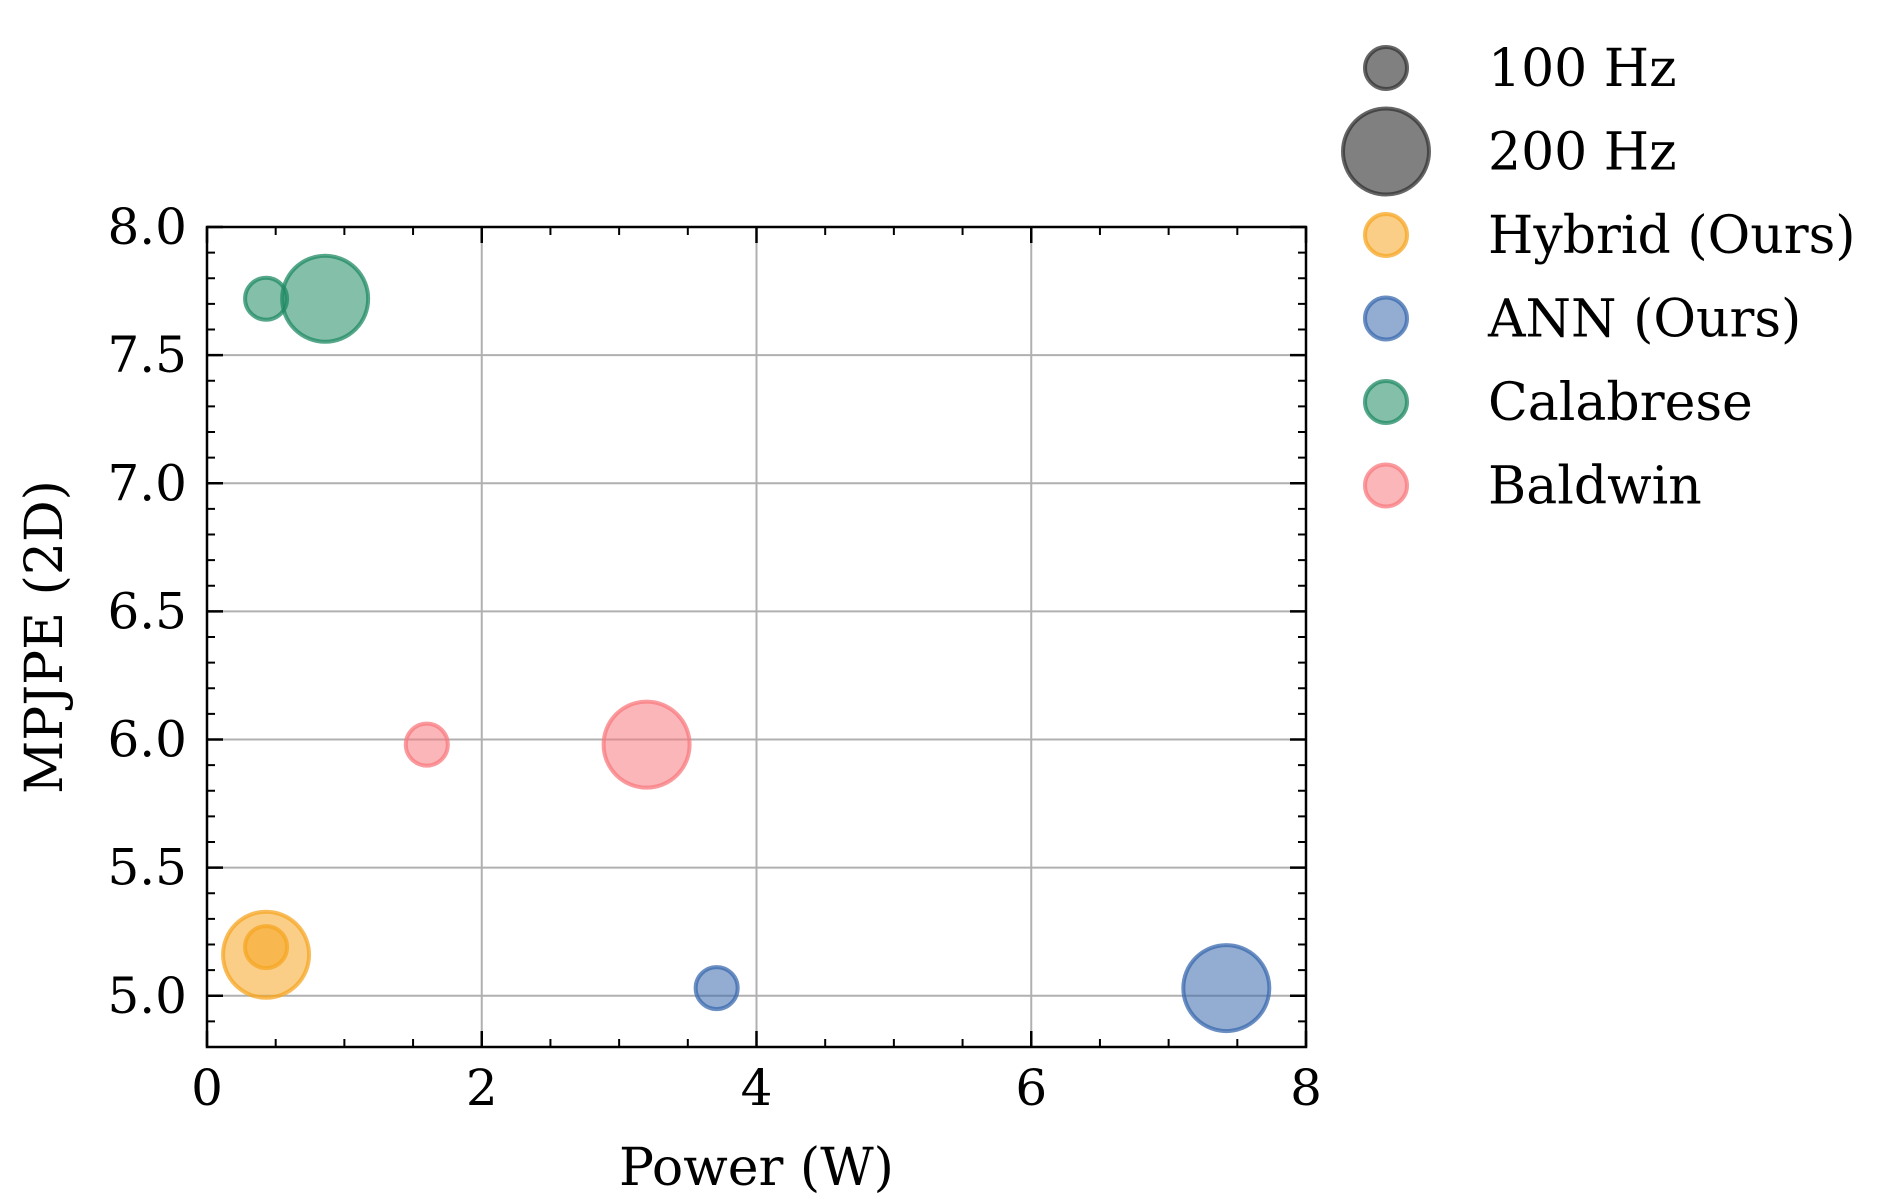 The image size is (1902, 1204). Describe the element at coordinates (1644, 320) in the screenshot. I see `legend-label: ANN (Ours)` at that location.